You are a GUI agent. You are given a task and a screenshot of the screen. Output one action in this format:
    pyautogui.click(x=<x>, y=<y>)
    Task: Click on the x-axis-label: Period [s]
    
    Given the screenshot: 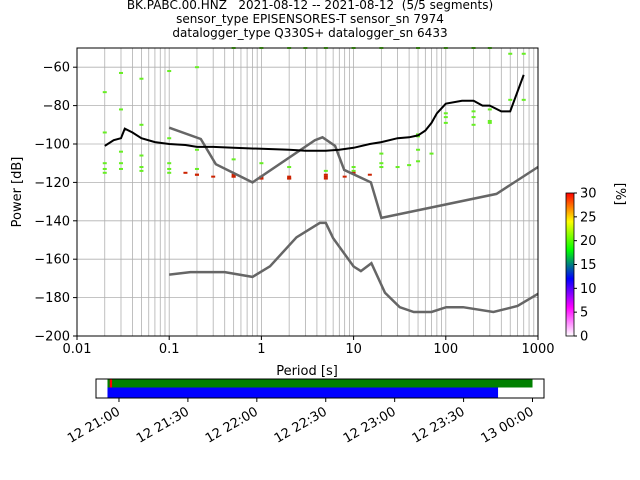 What is the action you would take?
    pyautogui.click(x=307, y=371)
    